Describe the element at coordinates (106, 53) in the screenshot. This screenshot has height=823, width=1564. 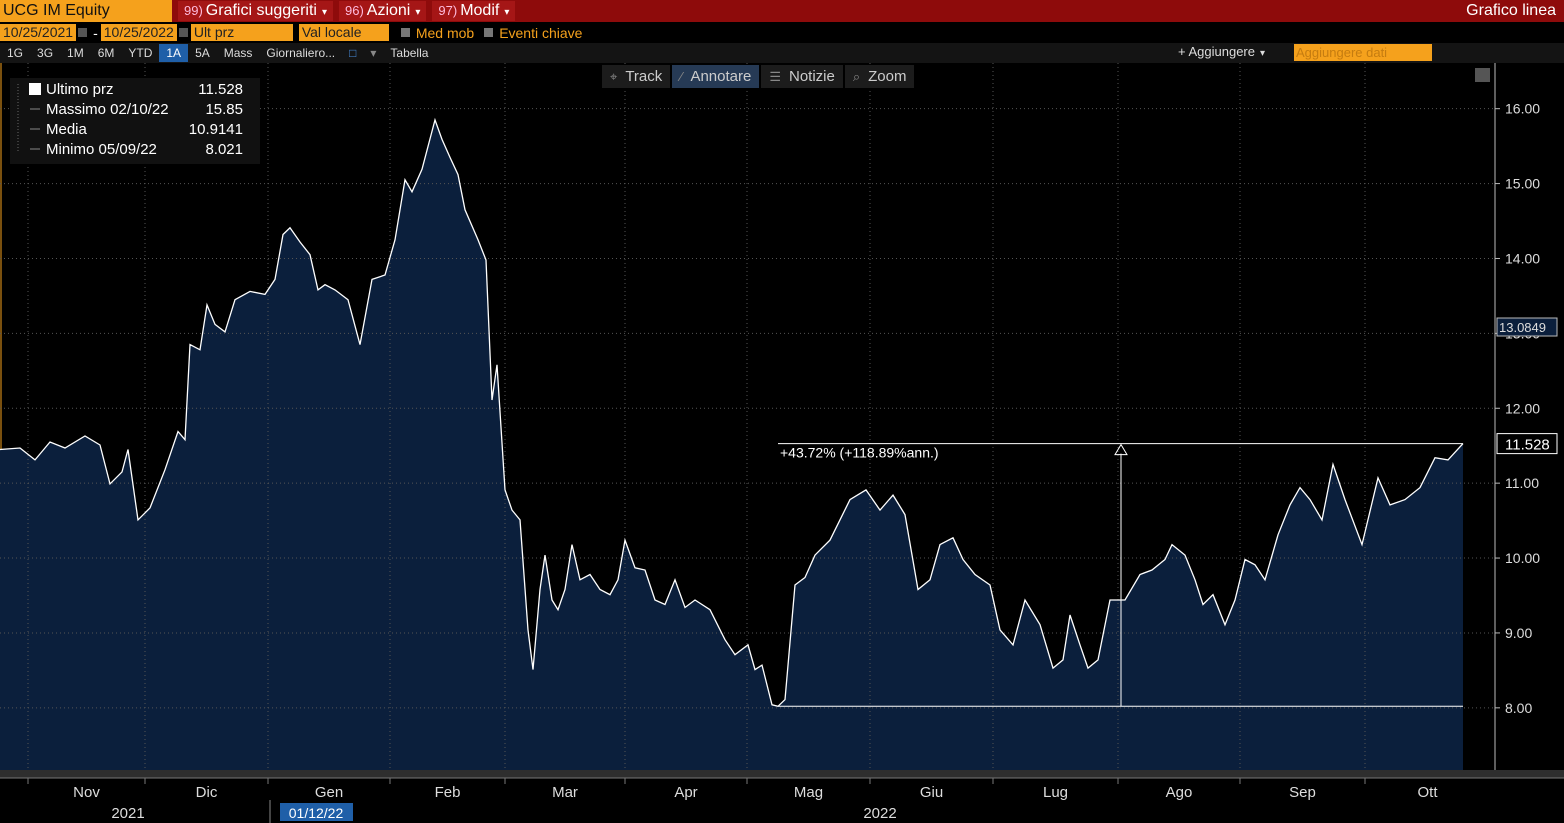
I see `range-button: 6M` at that location.